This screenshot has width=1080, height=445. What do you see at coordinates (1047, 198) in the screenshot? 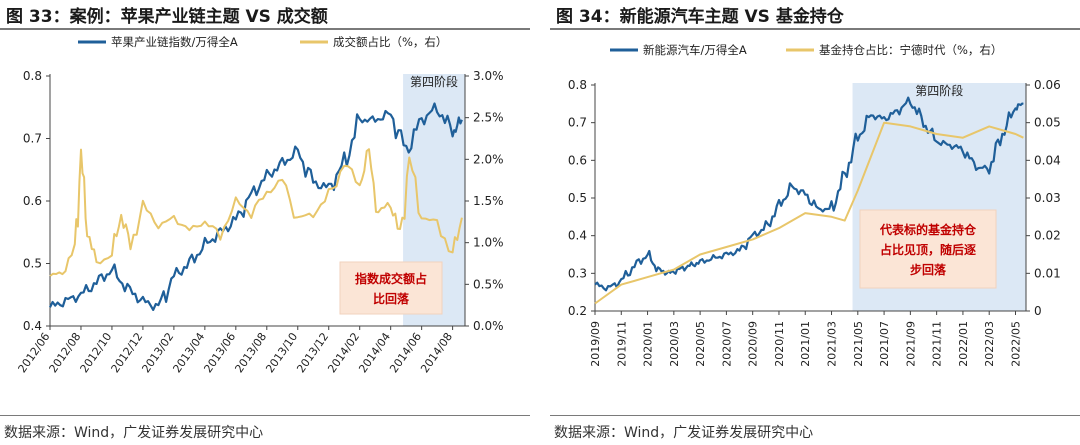
I see `right-tick-label: 0.03` at bounding box center [1047, 198].